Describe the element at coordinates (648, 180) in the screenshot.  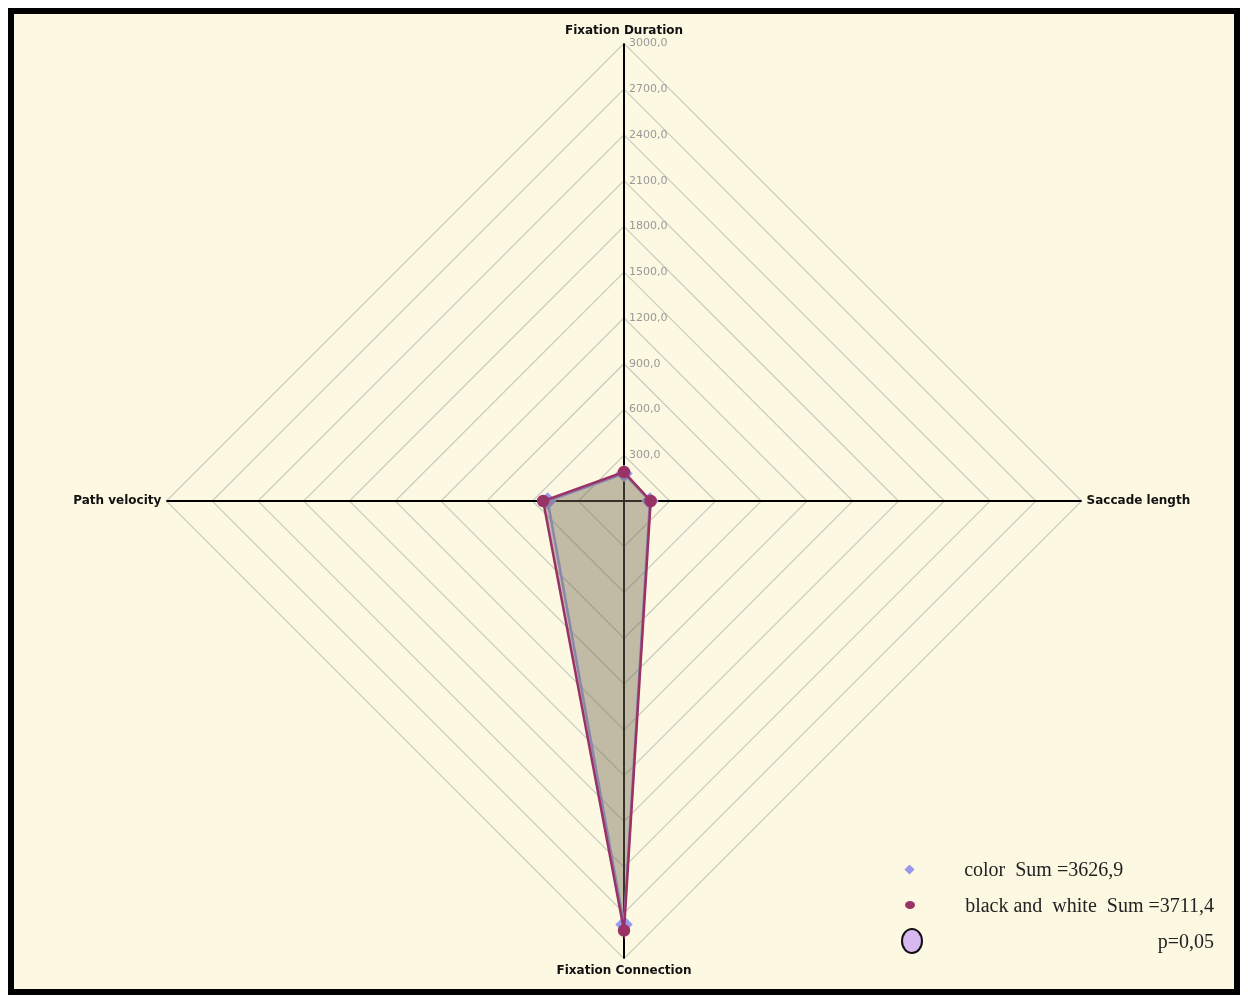
I see `y-tick-label: 2100,0` at that location.